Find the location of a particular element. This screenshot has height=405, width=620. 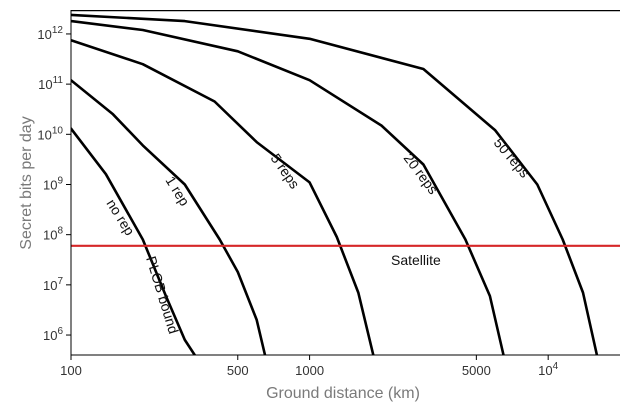

y-tick-label: 10⁹ is located at coordinates (53, 183).